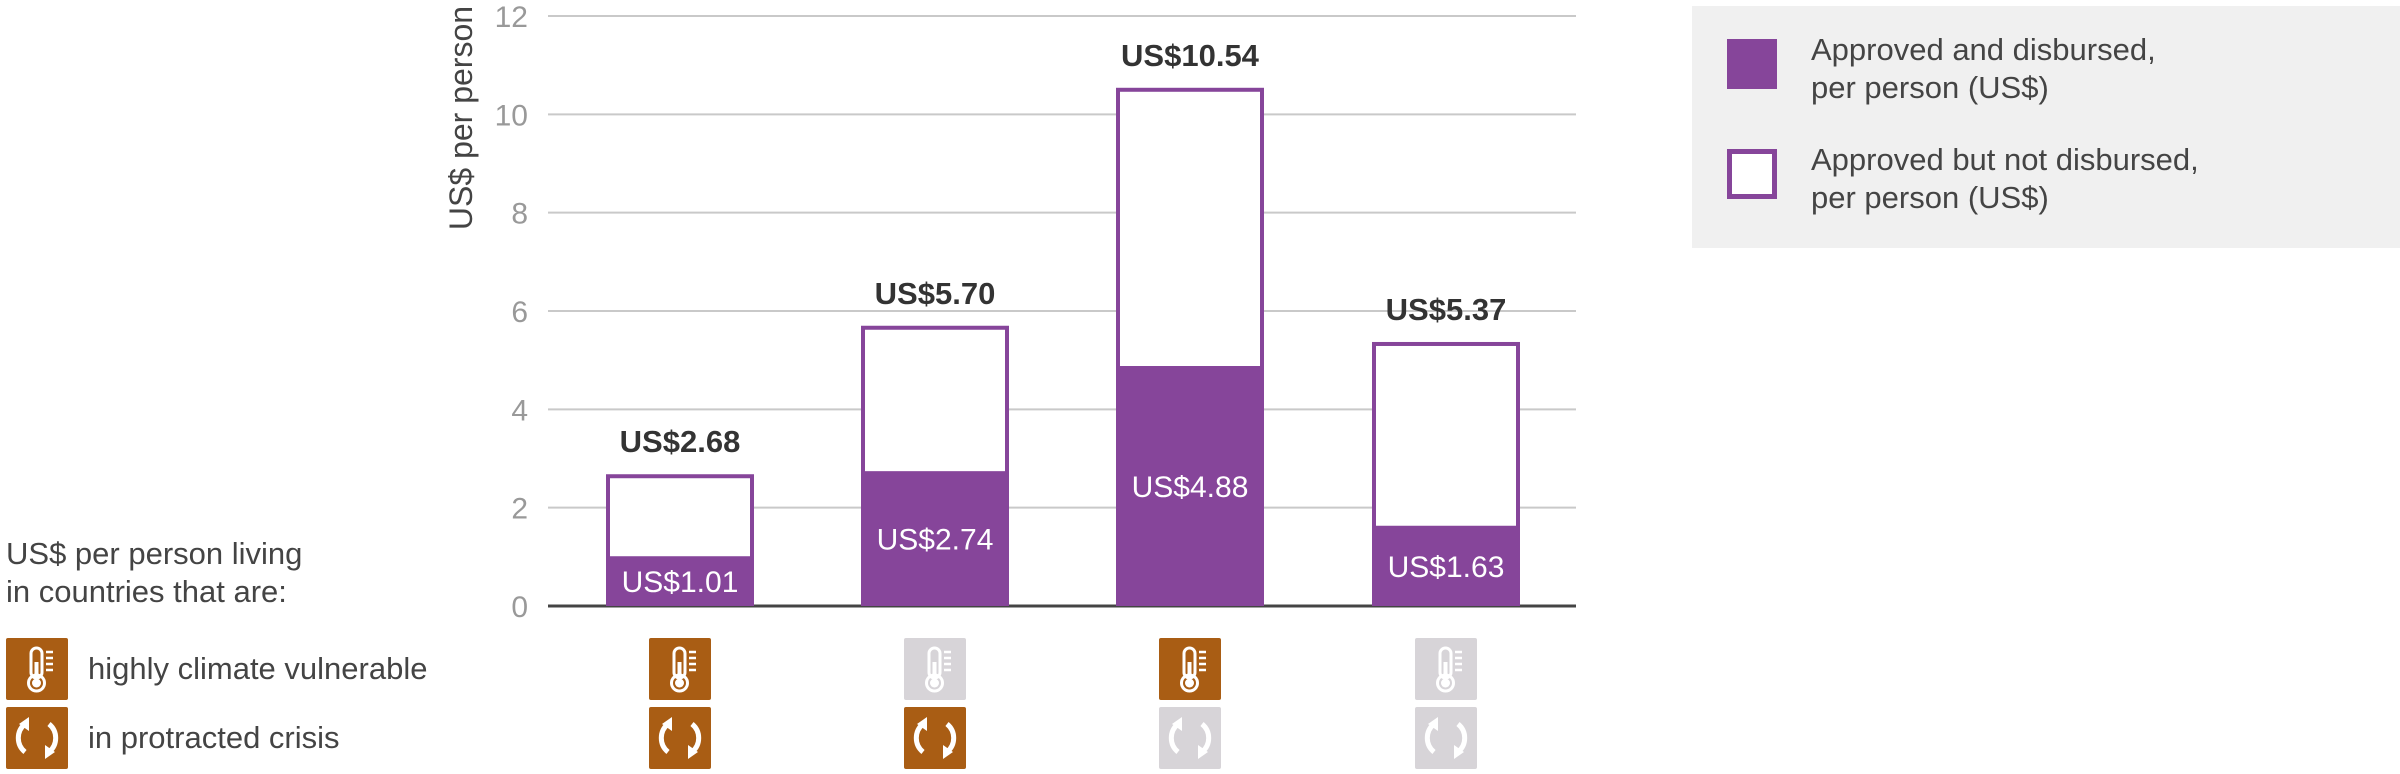 This screenshot has width=2400, height=774. I want to click on y-tick-label: 0, so click(519, 607).